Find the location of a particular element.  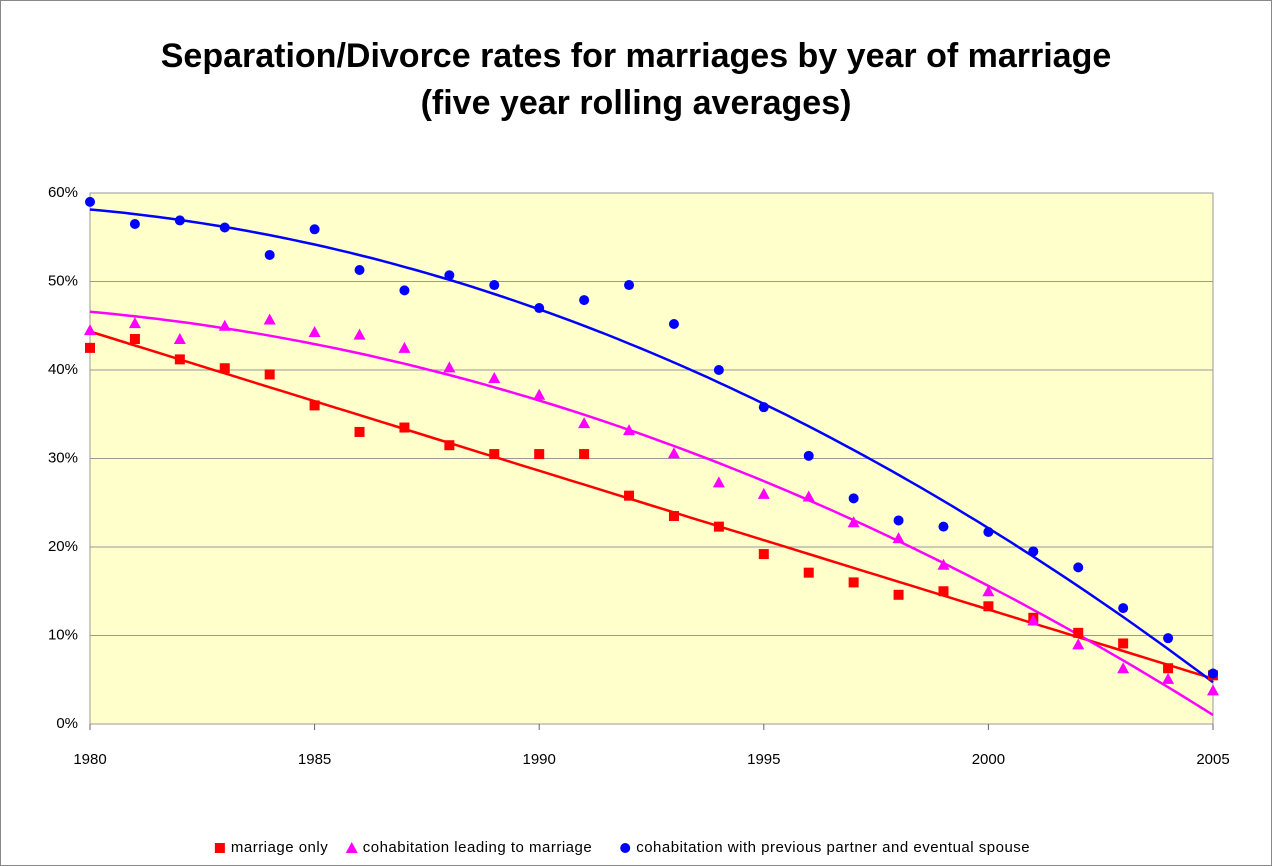

x-tick-label: 2005 is located at coordinates (1212, 759).